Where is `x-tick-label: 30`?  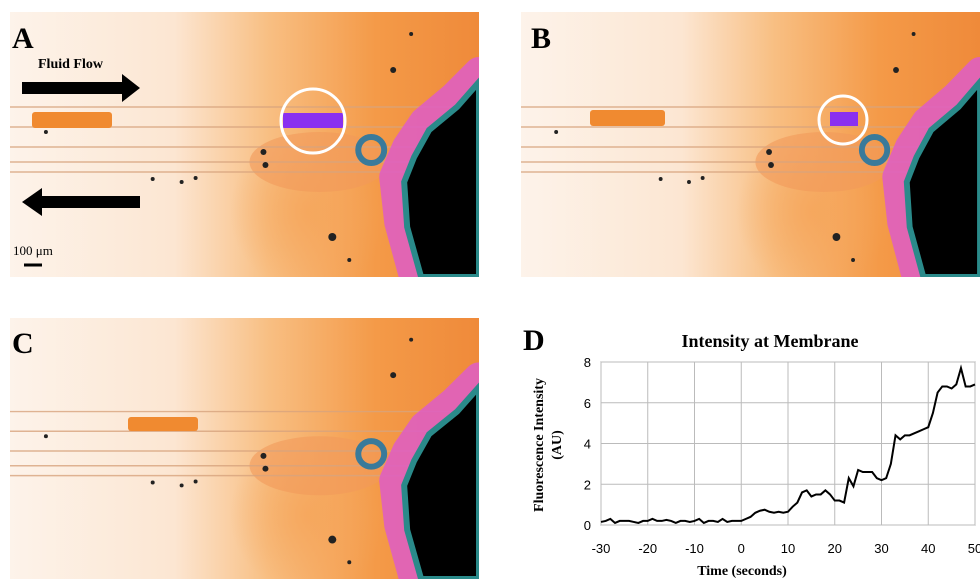
x-tick-label: 30 is located at coordinates (881, 548).